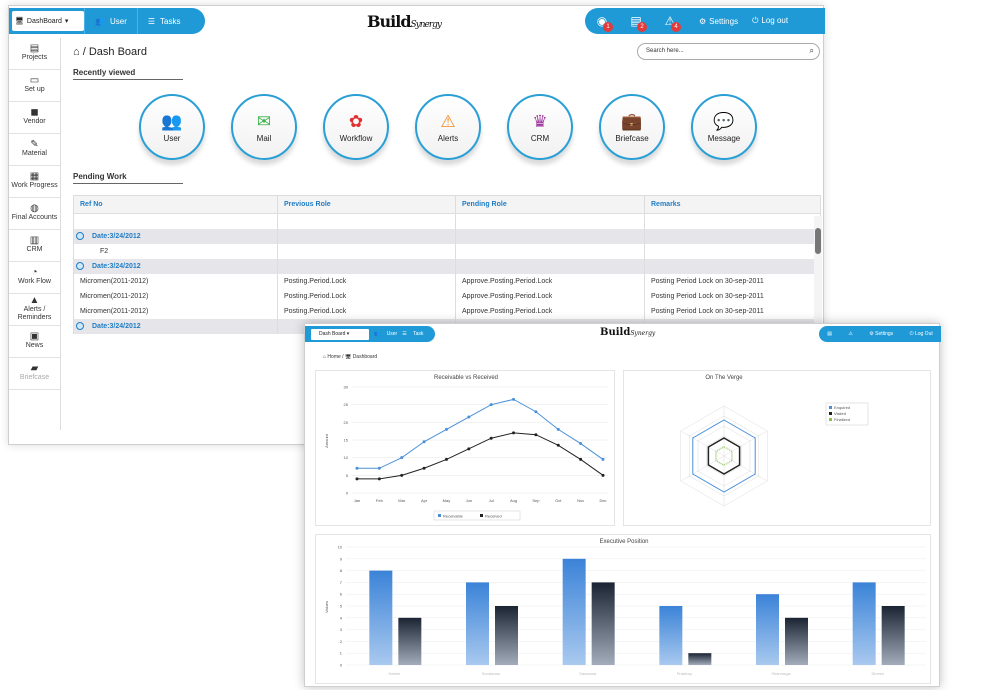 This screenshot has height=690, width=1000. What do you see at coordinates (540, 127) in the screenshot?
I see `quick-link-crm: ♛ CRM` at bounding box center [540, 127].